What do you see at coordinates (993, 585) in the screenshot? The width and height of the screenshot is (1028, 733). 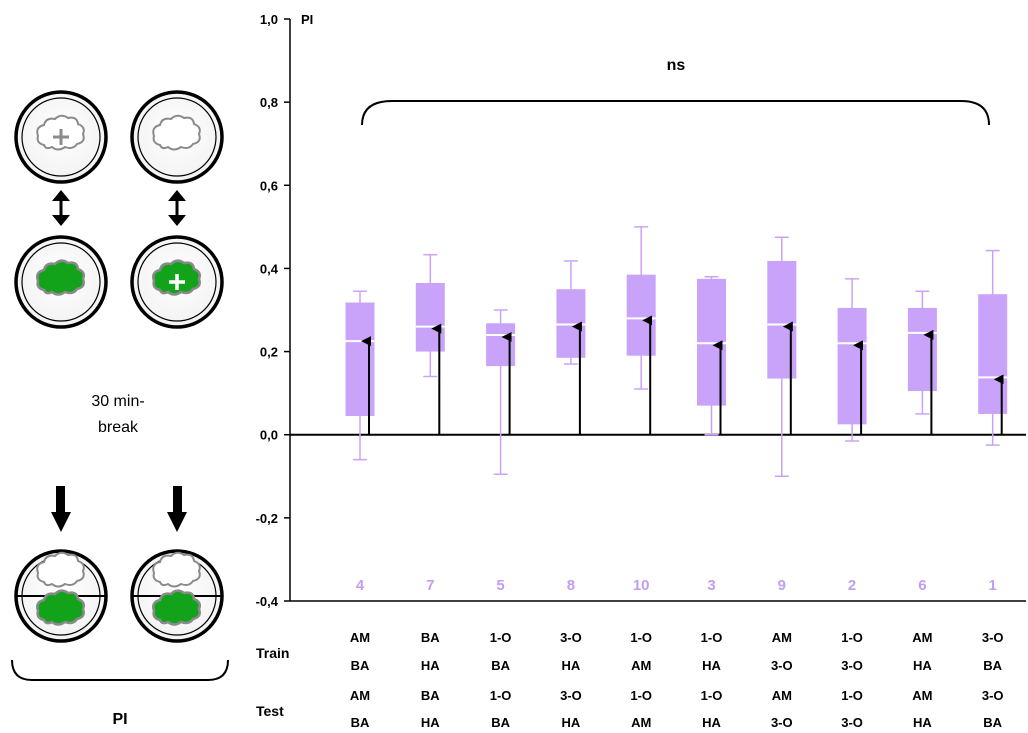 I see `sample-size-label: 1` at bounding box center [993, 585].